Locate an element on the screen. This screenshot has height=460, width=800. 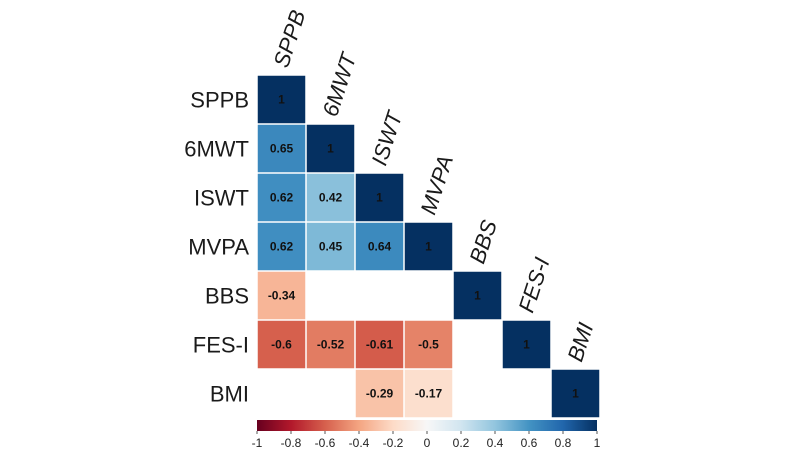
cell-bmi-iswt is located at coordinates (379, 393).